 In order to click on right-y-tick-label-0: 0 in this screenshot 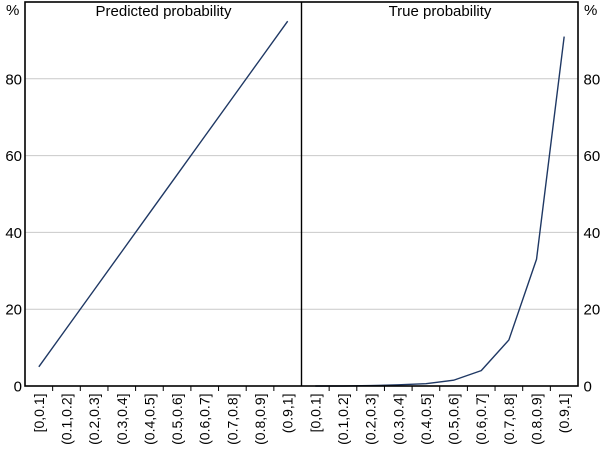, I will do `click(588, 387)`.